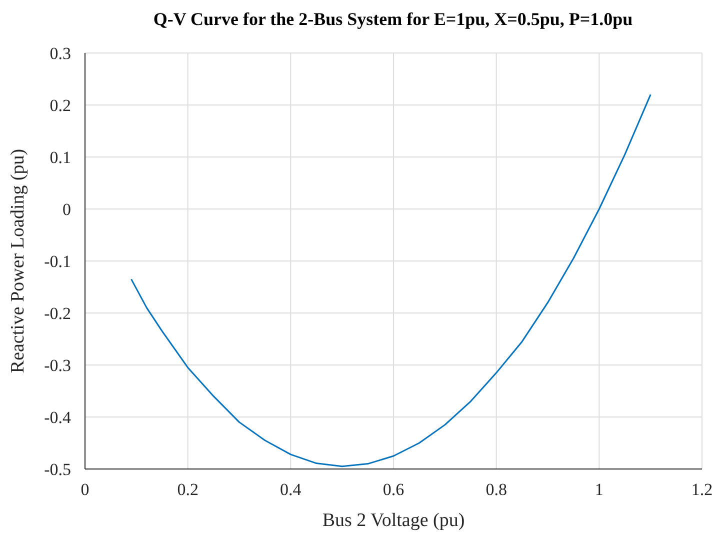  I want to click on y-tick-label: 0.3, so click(60, 54).